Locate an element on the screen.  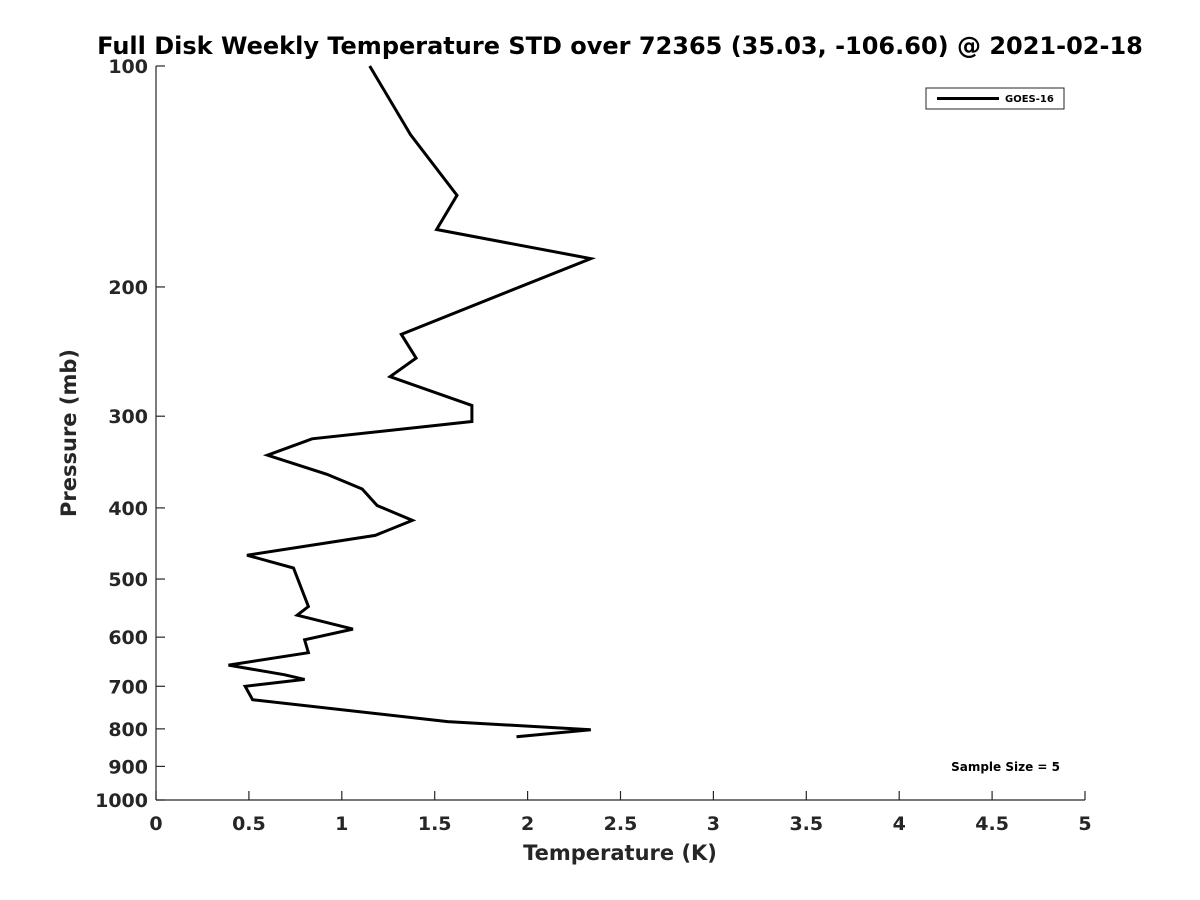
x-tick-label: 4.5 is located at coordinates (992, 824).